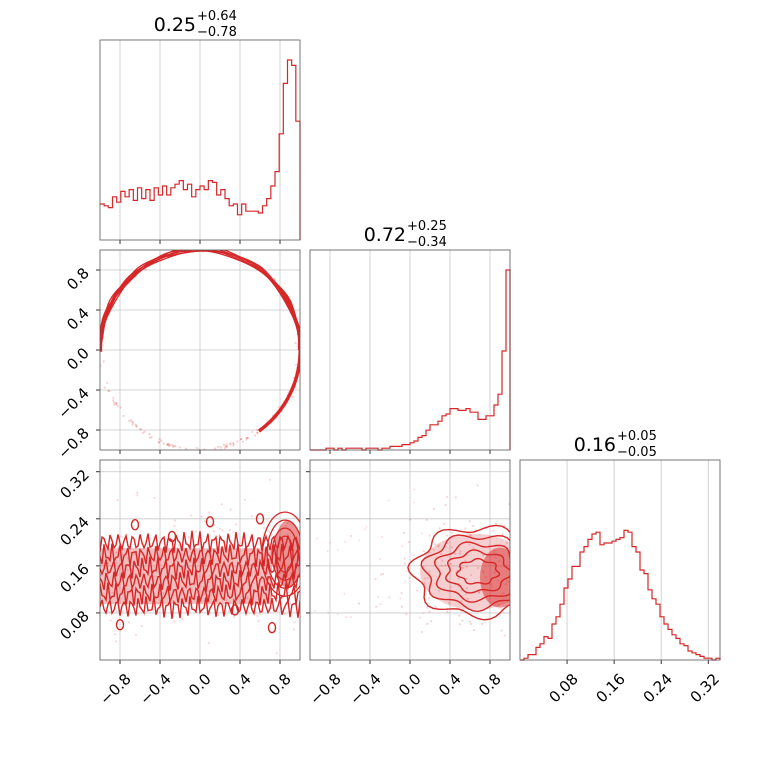  Describe the element at coordinates (73, 403) in the screenshot. I see `tick-label-y: −0.4` at that location.